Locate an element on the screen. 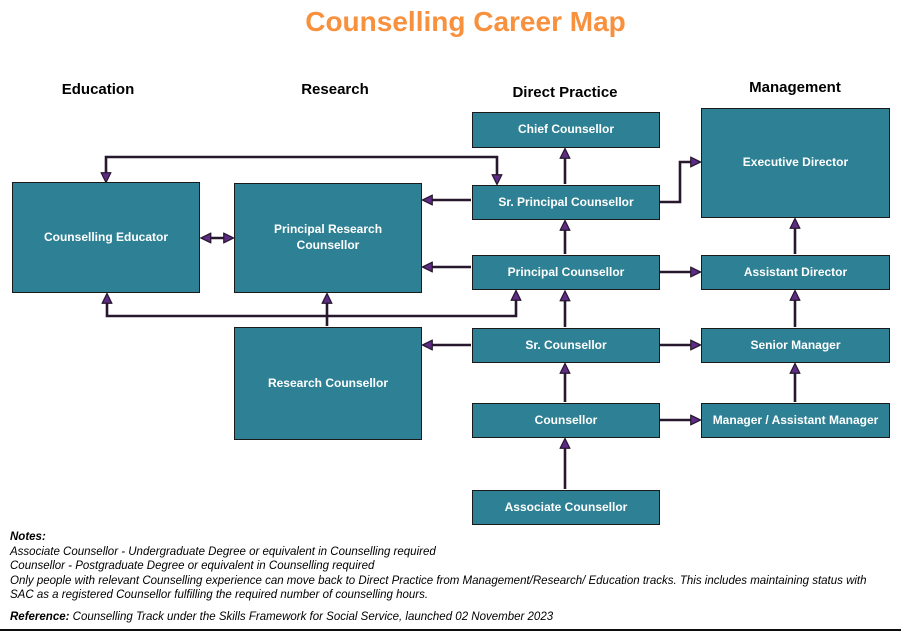  reference-label: Reference: is located at coordinates (40, 617).